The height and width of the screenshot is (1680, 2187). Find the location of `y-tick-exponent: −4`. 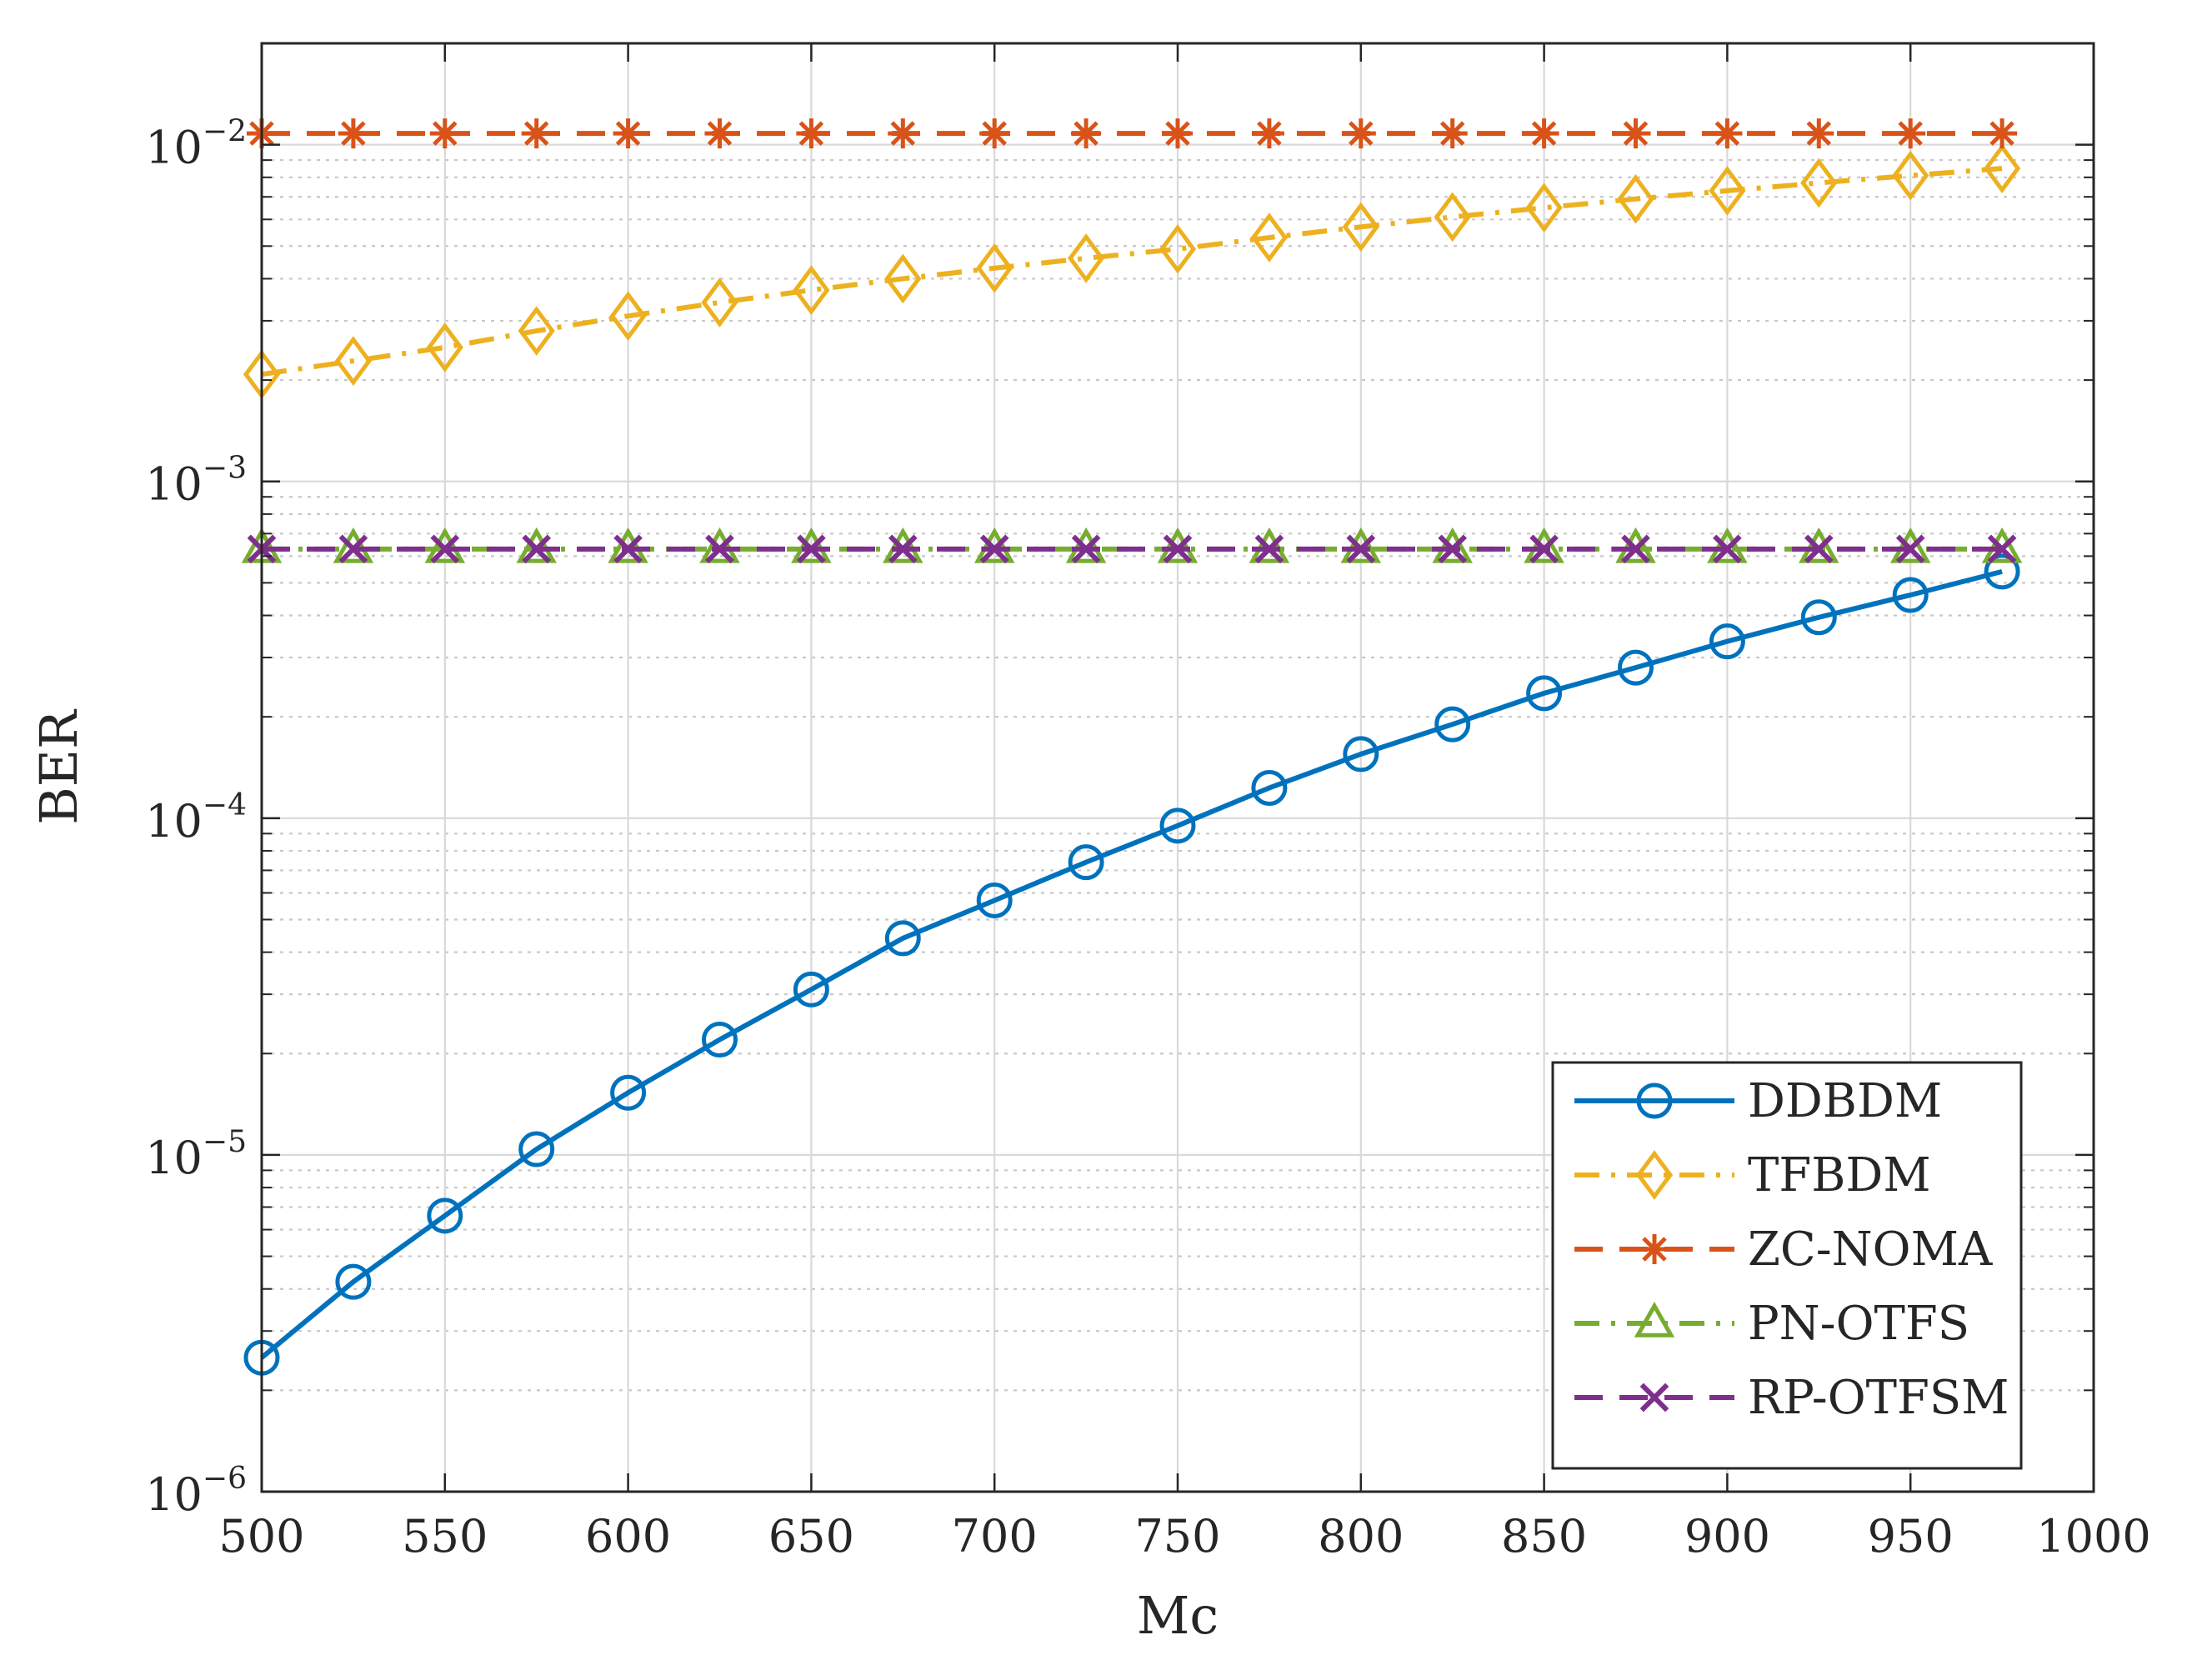

y-tick-exponent: −4 is located at coordinates (225, 805).